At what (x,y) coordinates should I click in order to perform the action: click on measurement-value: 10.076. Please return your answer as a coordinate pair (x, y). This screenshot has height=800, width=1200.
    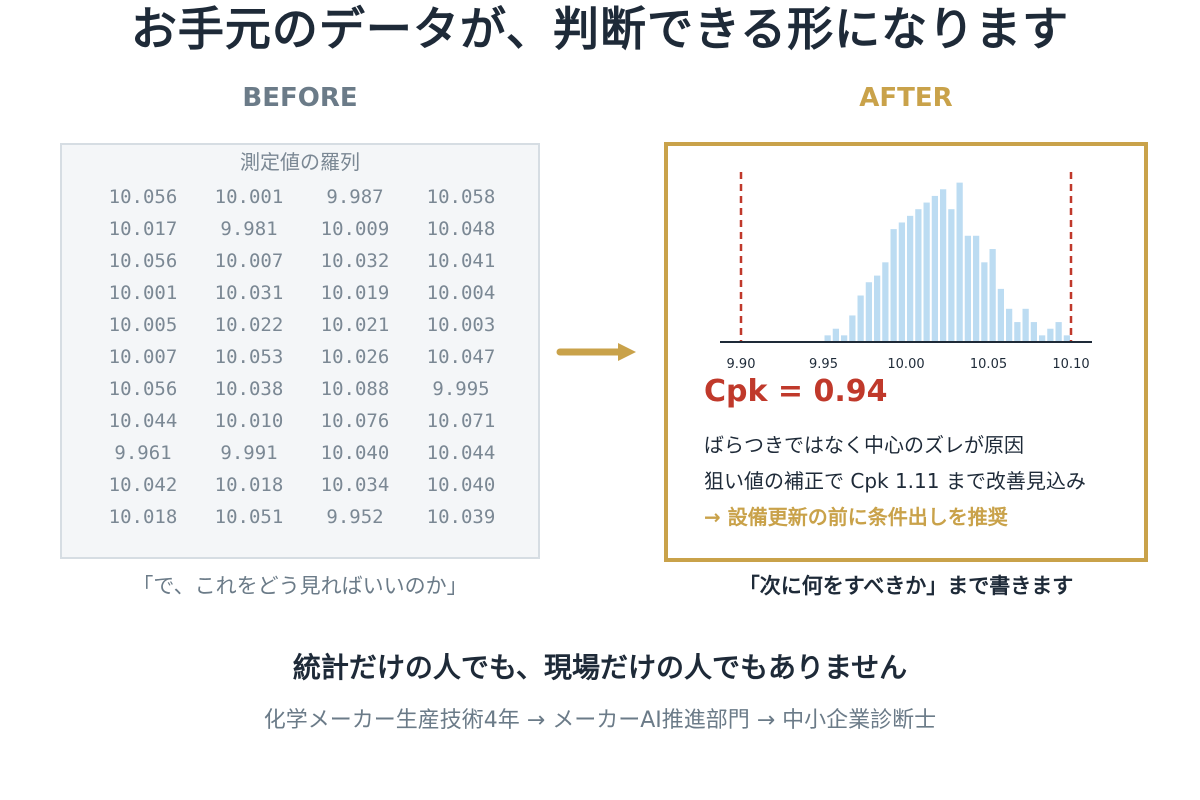
    Looking at the image, I should click on (355, 421).